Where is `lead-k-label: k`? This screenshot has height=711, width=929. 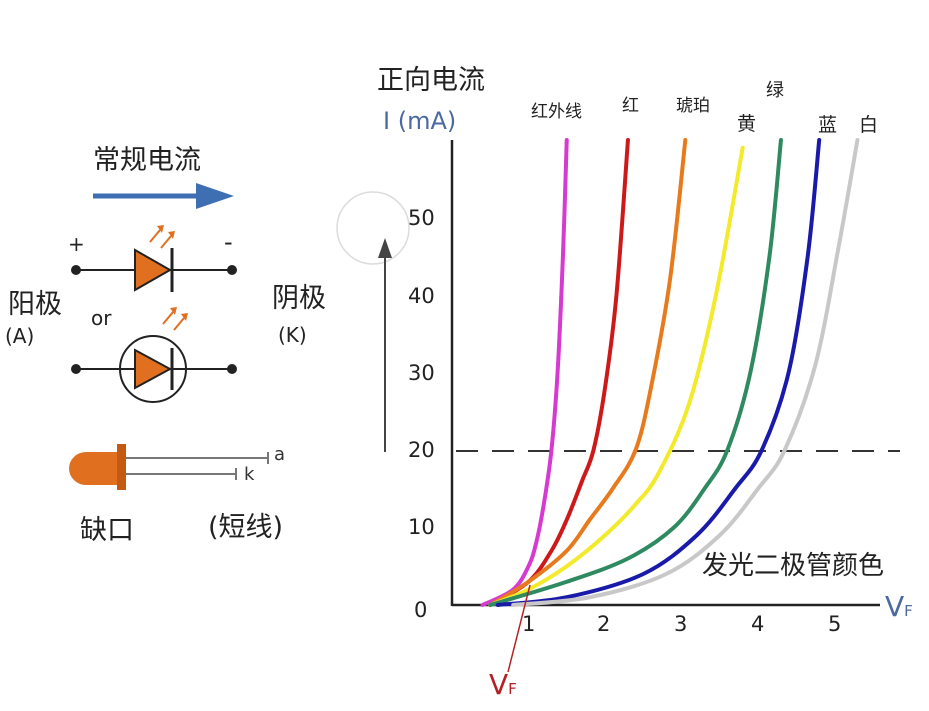
lead-k-label: k is located at coordinates (249, 474).